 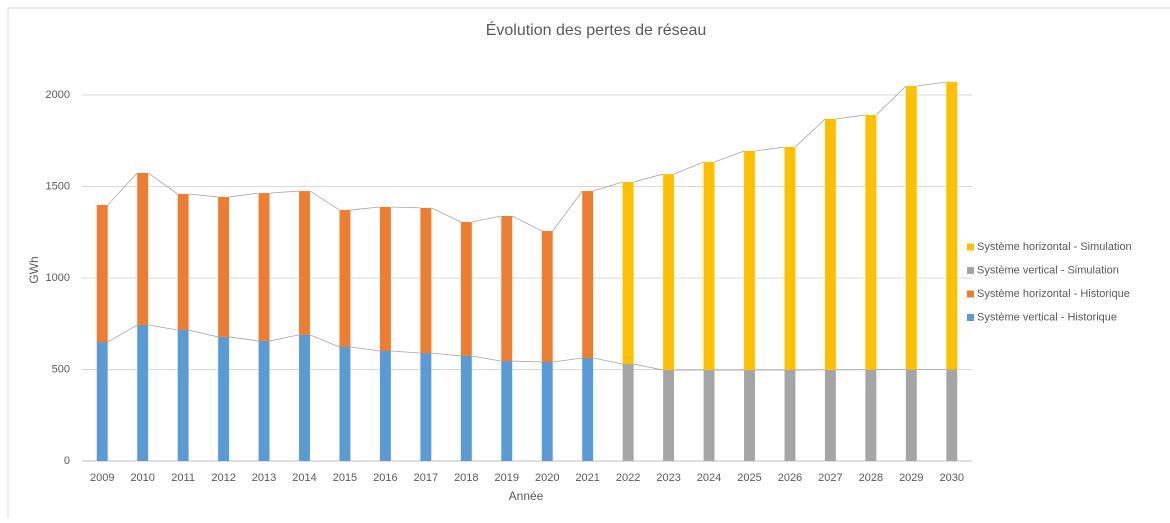 What do you see at coordinates (668, 478) in the screenshot?
I see `x-tick-label: 2023` at bounding box center [668, 478].